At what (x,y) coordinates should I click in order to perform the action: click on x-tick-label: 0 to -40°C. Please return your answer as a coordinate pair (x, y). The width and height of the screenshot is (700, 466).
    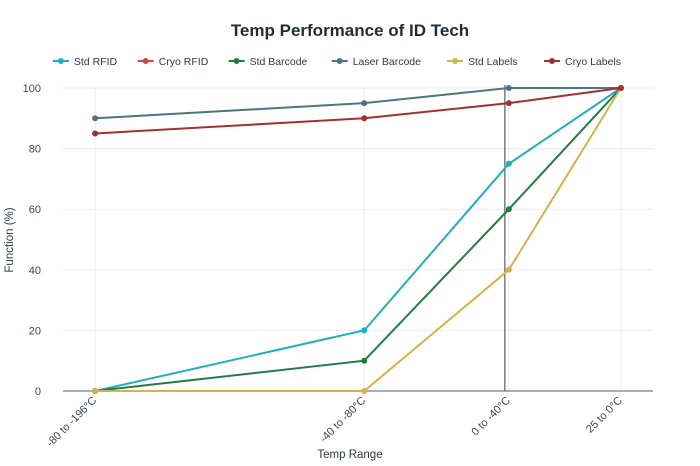
    Looking at the image, I should click on (491, 417).